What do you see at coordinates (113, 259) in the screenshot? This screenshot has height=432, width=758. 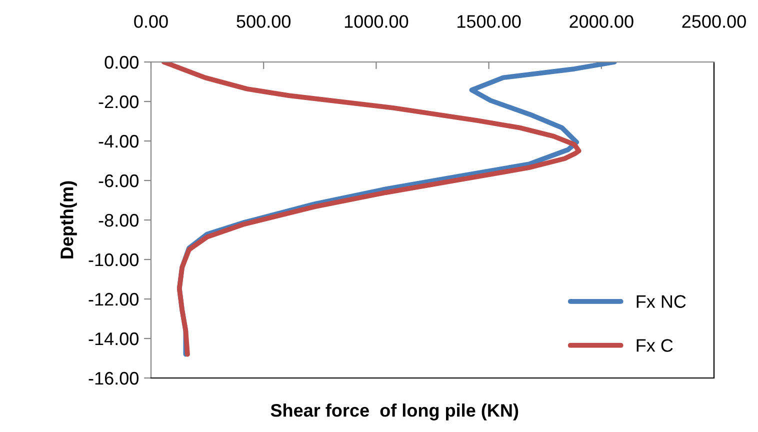 I see `y-tick-label: -10.00` at bounding box center [113, 259].